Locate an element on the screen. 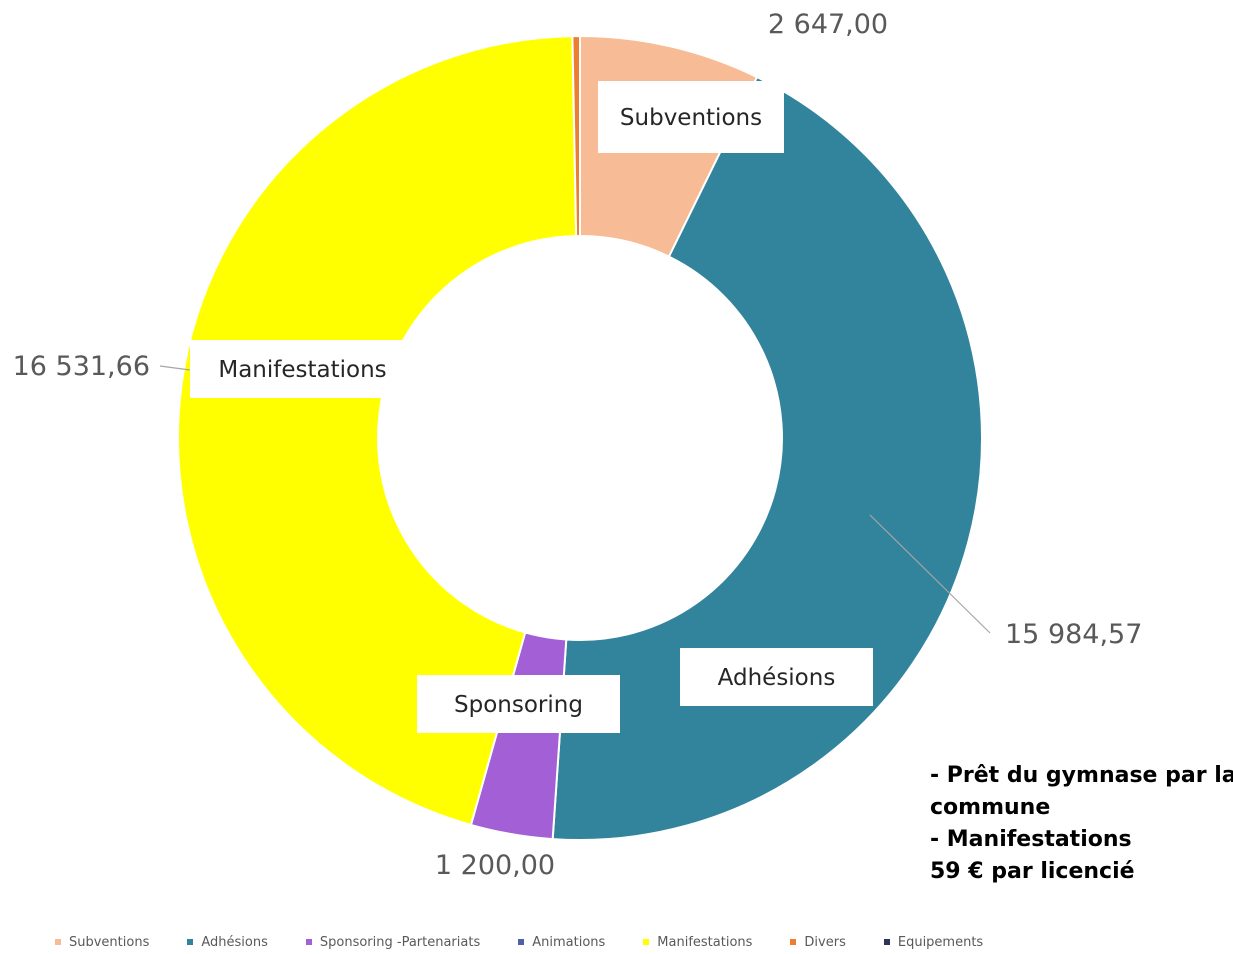 The image size is (1233, 954). legend-label: Subventions is located at coordinates (109, 942).